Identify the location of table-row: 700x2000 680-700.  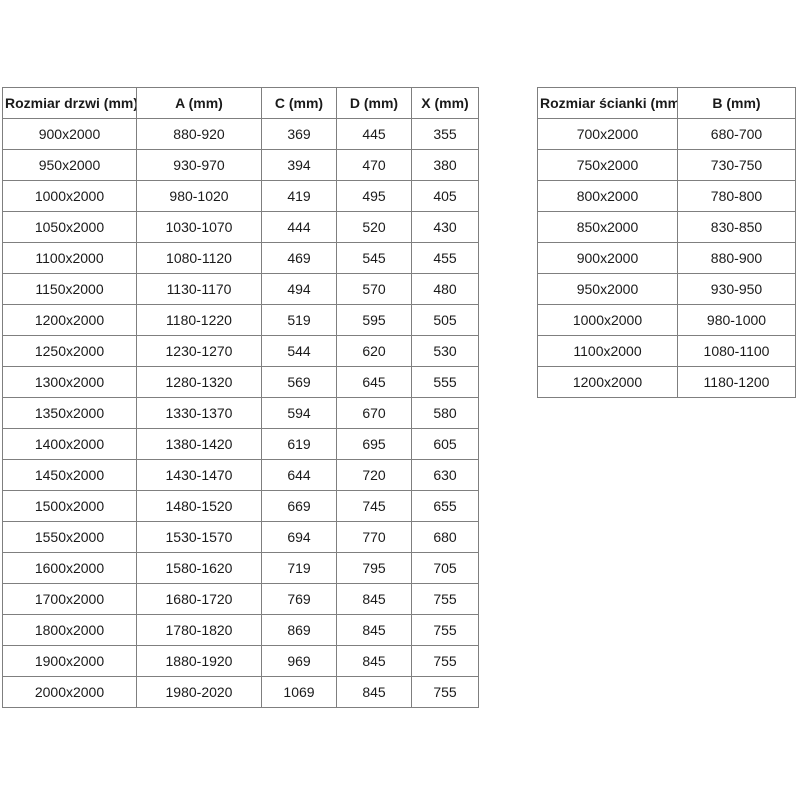
(666, 134).